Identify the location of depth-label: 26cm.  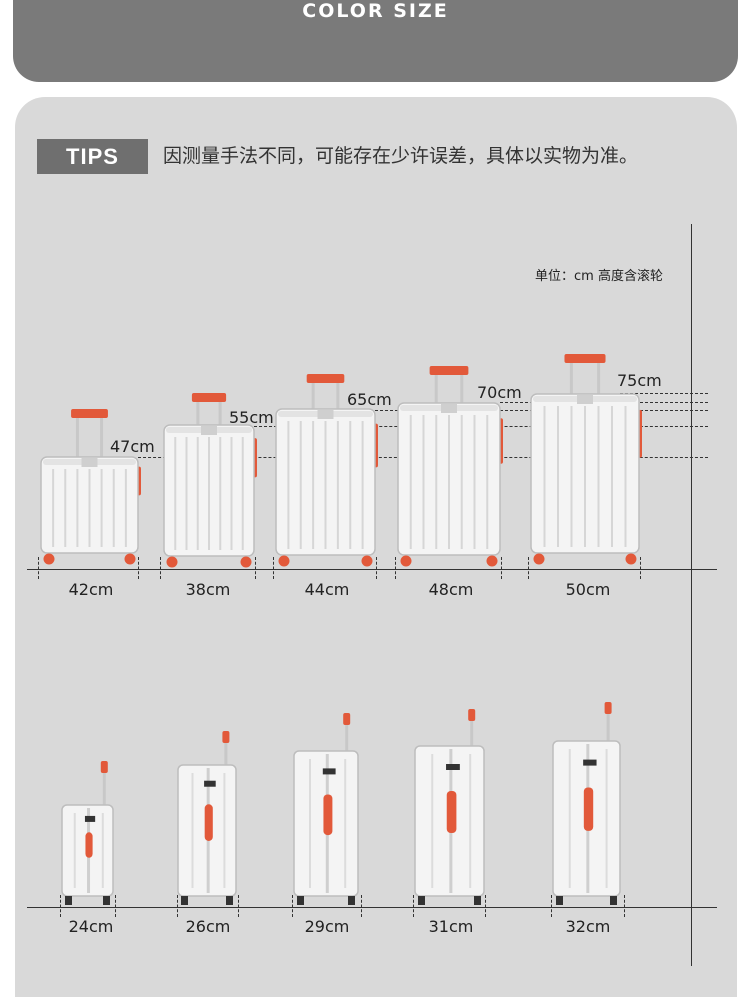
(208, 926).